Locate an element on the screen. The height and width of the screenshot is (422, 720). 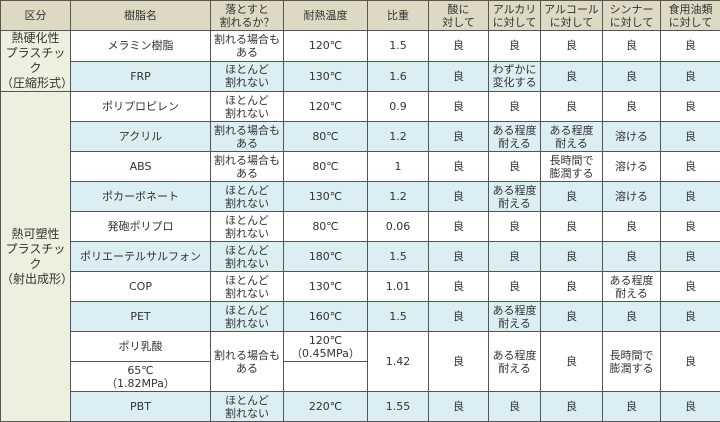
column-header: 樹脂名 is located at coordinates (140, 15).